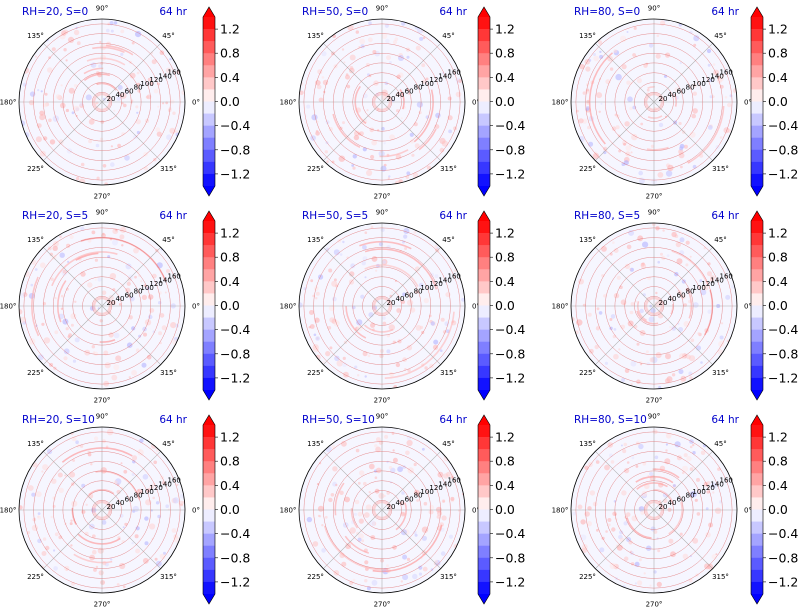  I want to click on radial-tick-label: 20, so click(663, 303).